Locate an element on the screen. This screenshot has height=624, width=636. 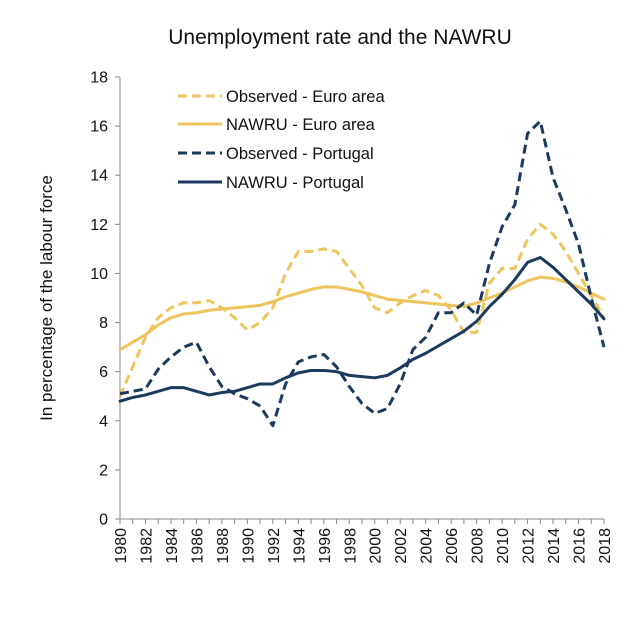
y-tick-label: 10 is located at coordinates (99, 274).